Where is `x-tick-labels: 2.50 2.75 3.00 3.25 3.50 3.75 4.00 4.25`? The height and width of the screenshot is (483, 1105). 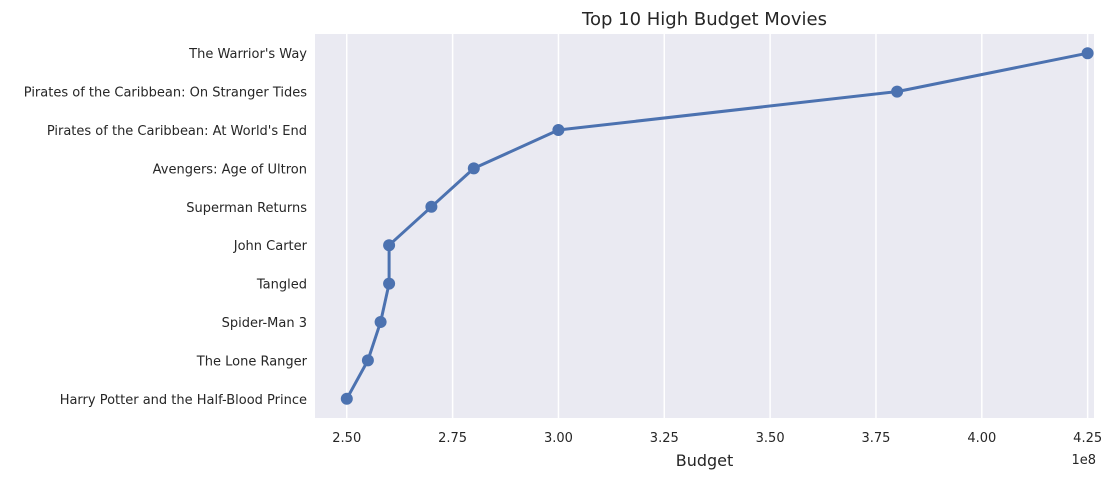
x-tick-labels: 2.50 2.75 3.00 3.25 3.50 3.75 4.00 4.25 is located at coordinates (717, 438).